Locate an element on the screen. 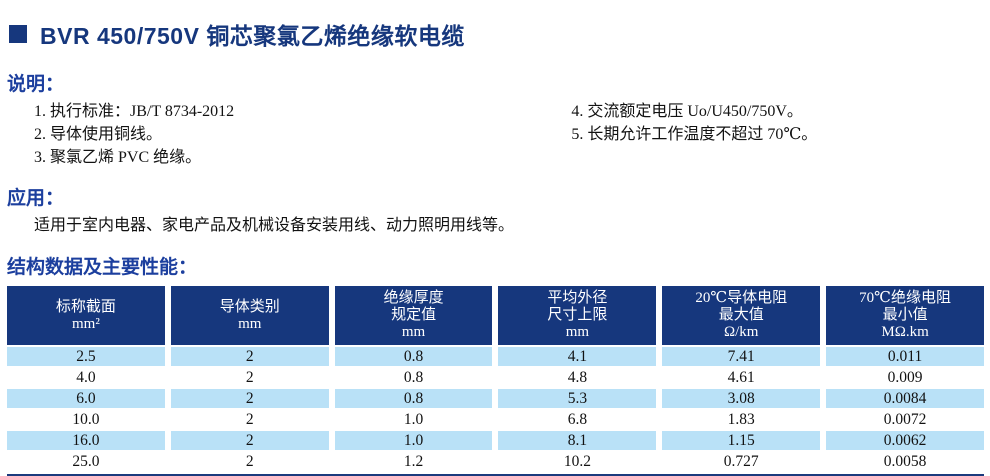  table-cell: 6.0 is located at coordinates (86, 398).